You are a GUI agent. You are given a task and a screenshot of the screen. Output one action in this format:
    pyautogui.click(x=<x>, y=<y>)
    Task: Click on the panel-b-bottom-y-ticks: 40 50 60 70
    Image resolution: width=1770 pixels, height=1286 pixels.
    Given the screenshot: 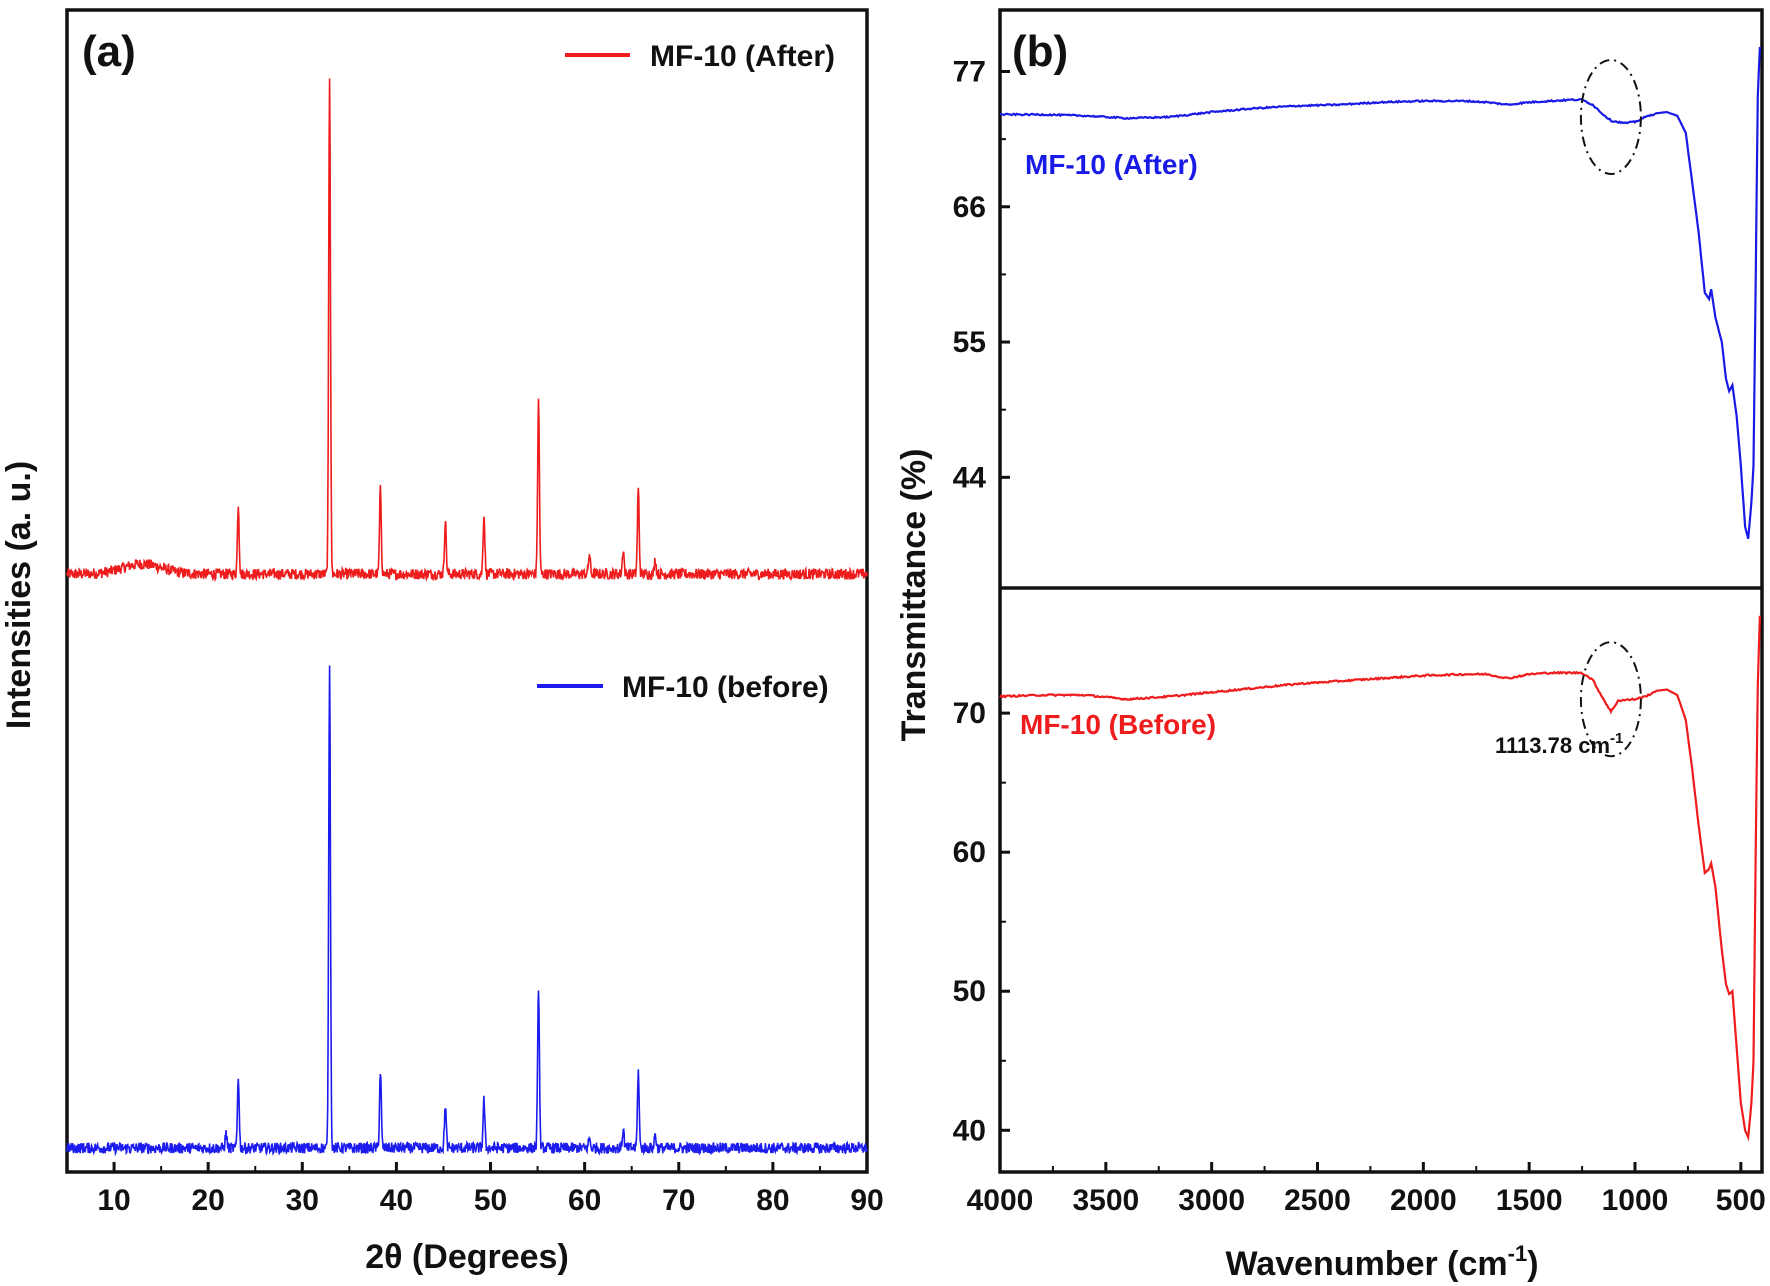 What is the action you would take?
    pyautogui.click(x=981, y=922)
    